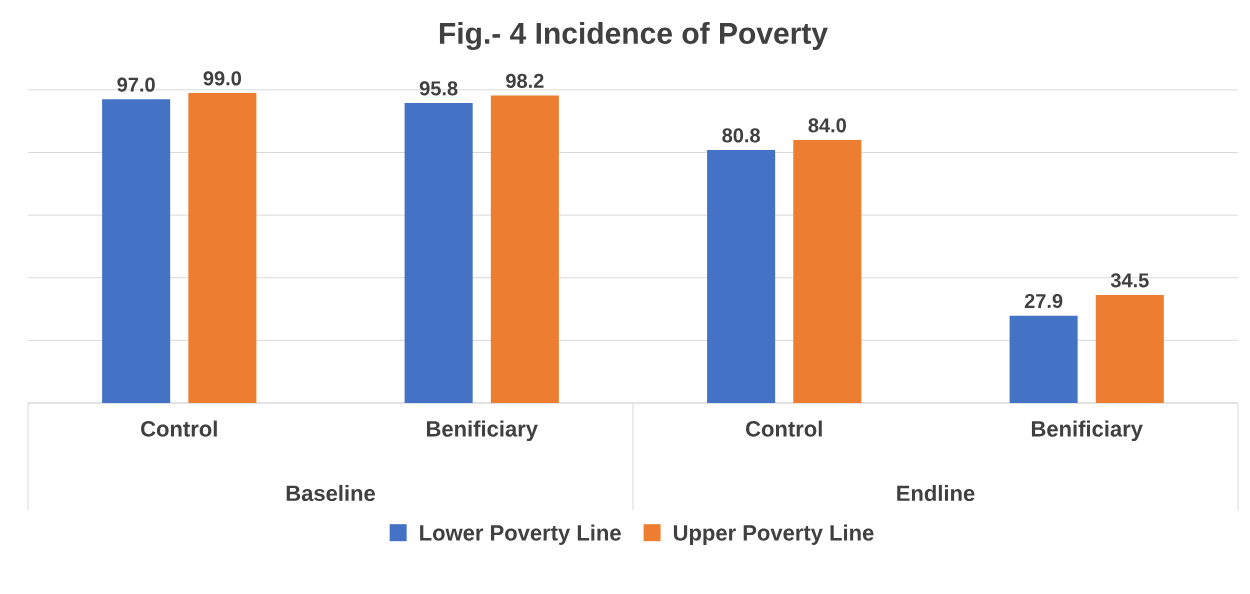 The image size is (1250, 594). What do you see at coordinates (520, 534) in the screenshot?
I see `legend-label: Lower Poverty Line` at bounding box center [520, 534].